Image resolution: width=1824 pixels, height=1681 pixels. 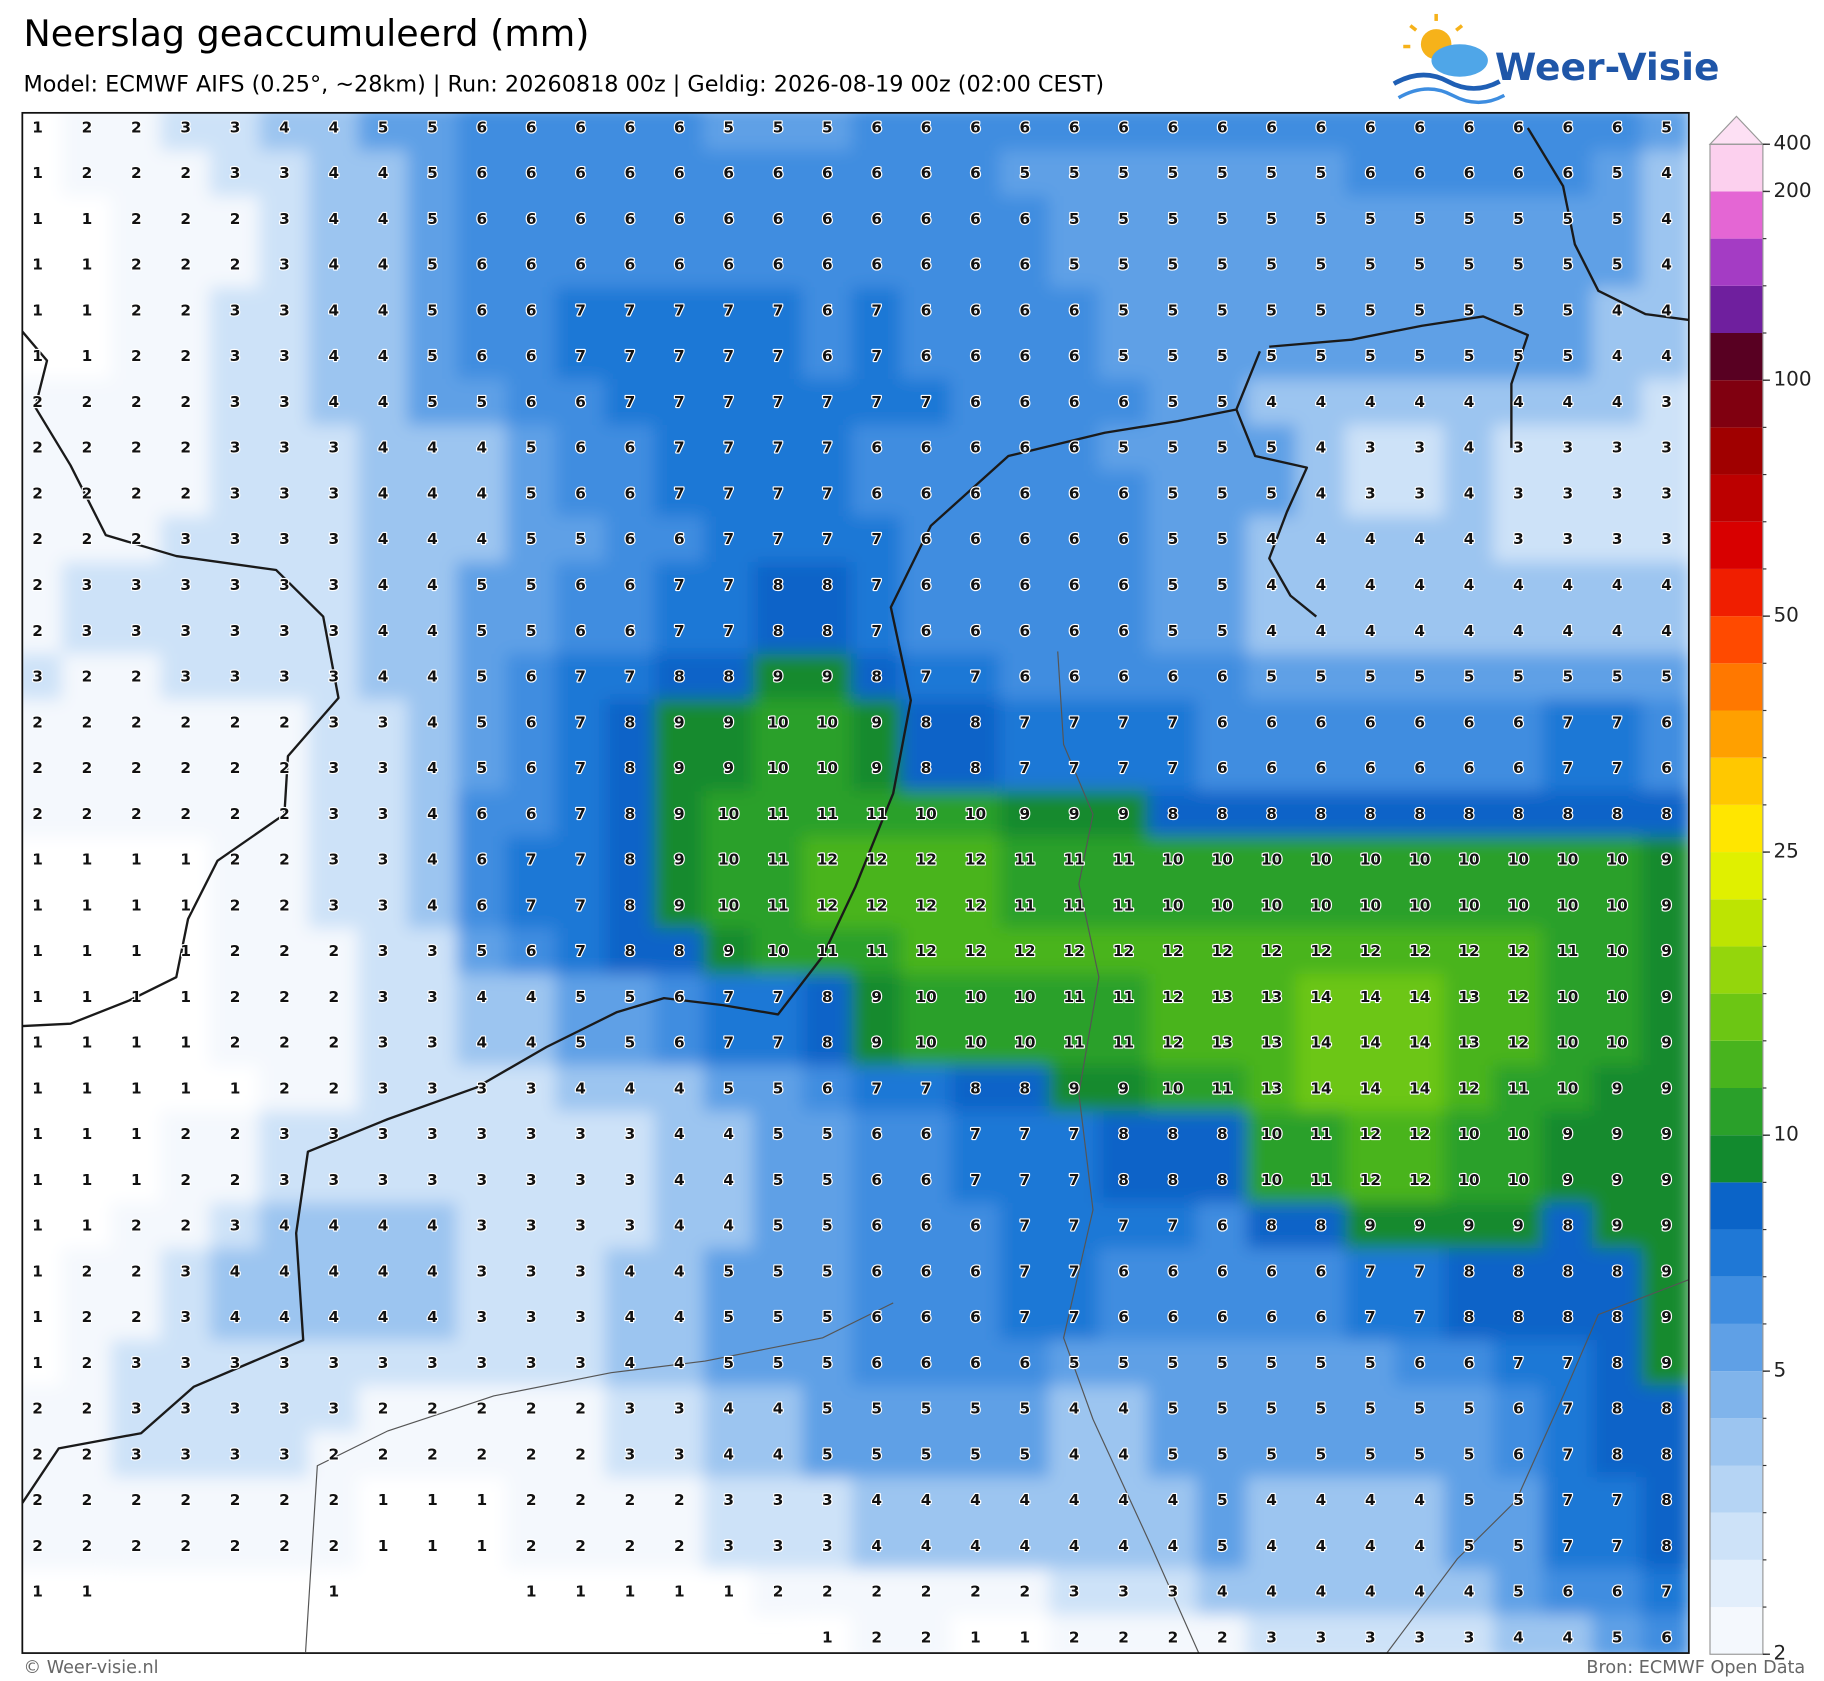 What do you see at coordinates (1736, 1159) in the screenshot?
I see `colorbar-bin` at bounding box center [1736, 1159].